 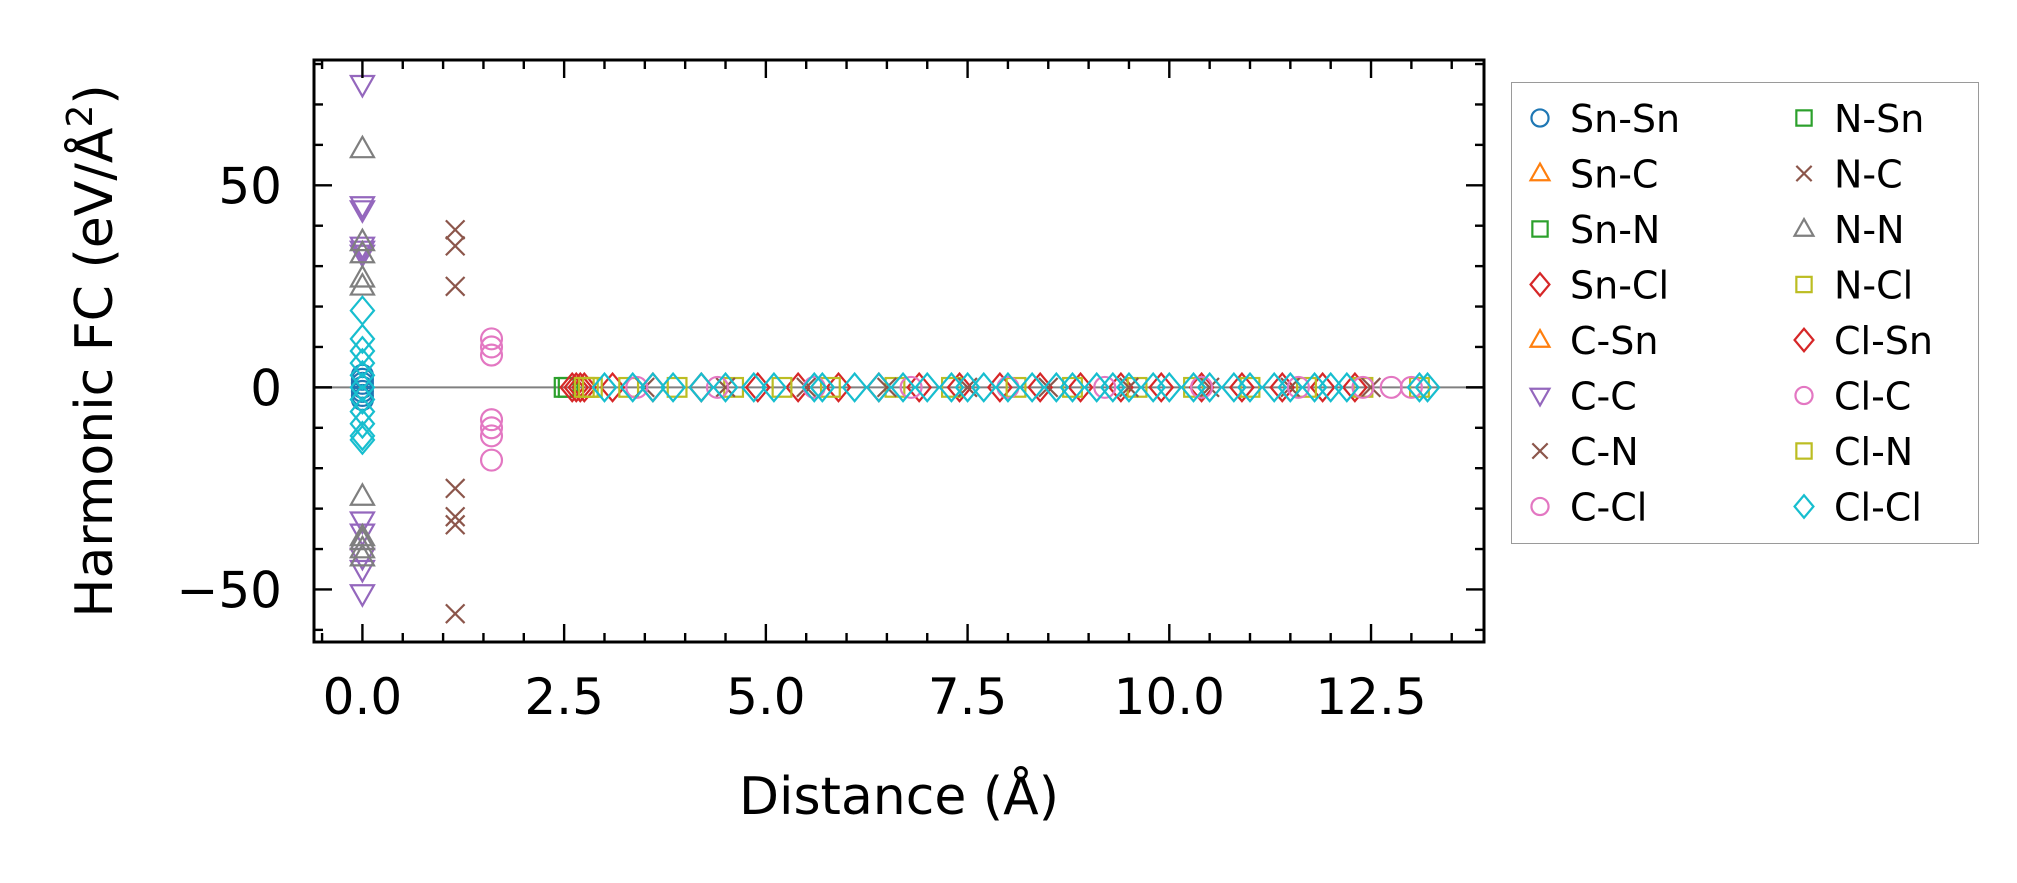 What do you see at coordinates (95, 94) in the screenshot?
I see `y-axis-label-close: )` at bounding box center [95, 94].